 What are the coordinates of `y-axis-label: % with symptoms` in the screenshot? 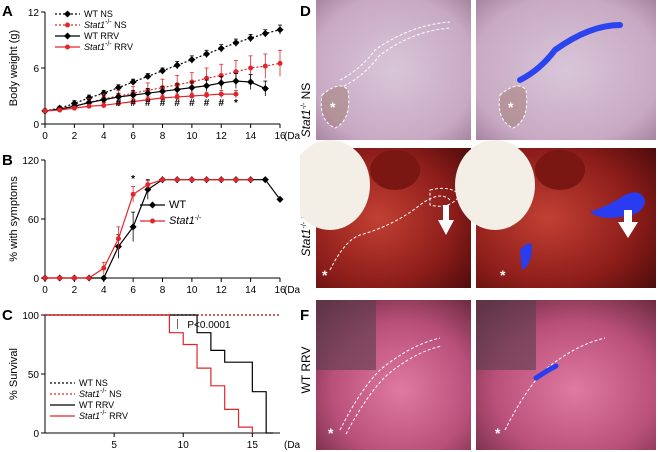 It's located at (14, 219).